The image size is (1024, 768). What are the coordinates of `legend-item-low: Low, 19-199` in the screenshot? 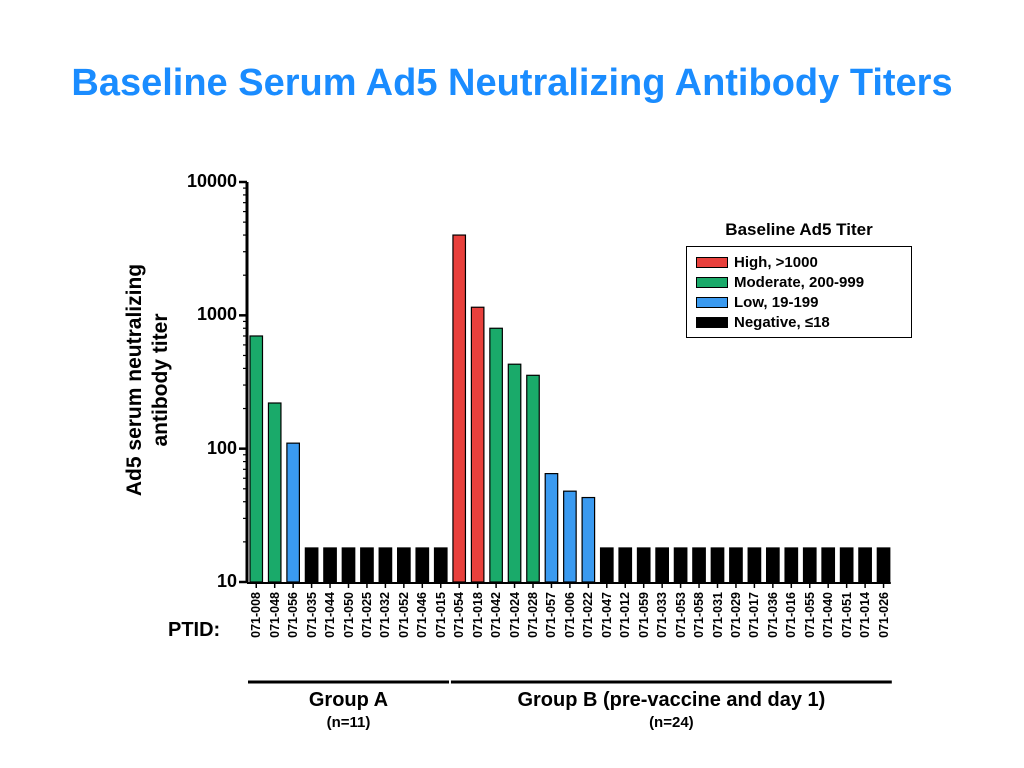 It's located at (757, 302).